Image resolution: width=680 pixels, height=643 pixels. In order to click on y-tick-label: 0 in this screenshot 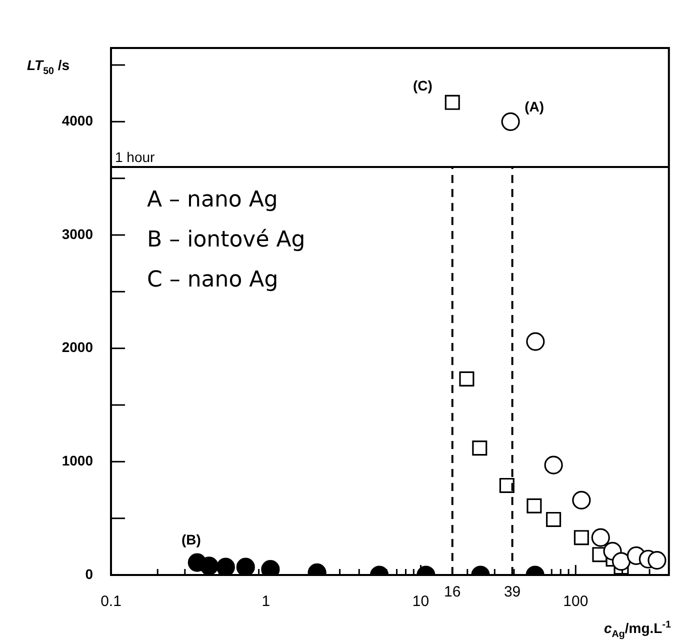, I will do `click(89, 574)`.